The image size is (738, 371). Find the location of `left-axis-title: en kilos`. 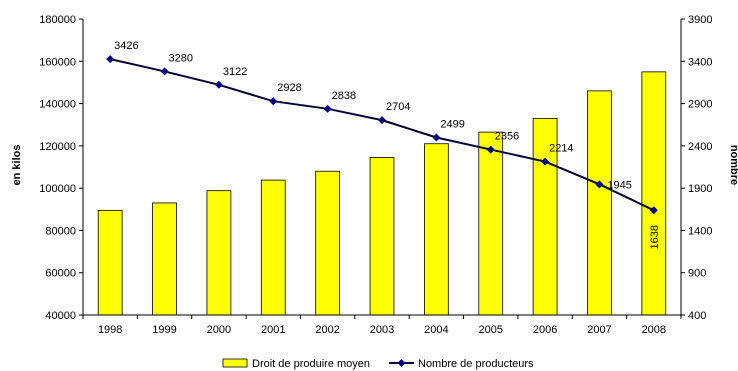

left-axis-title: en kilos is located at coordinates (17, 165).